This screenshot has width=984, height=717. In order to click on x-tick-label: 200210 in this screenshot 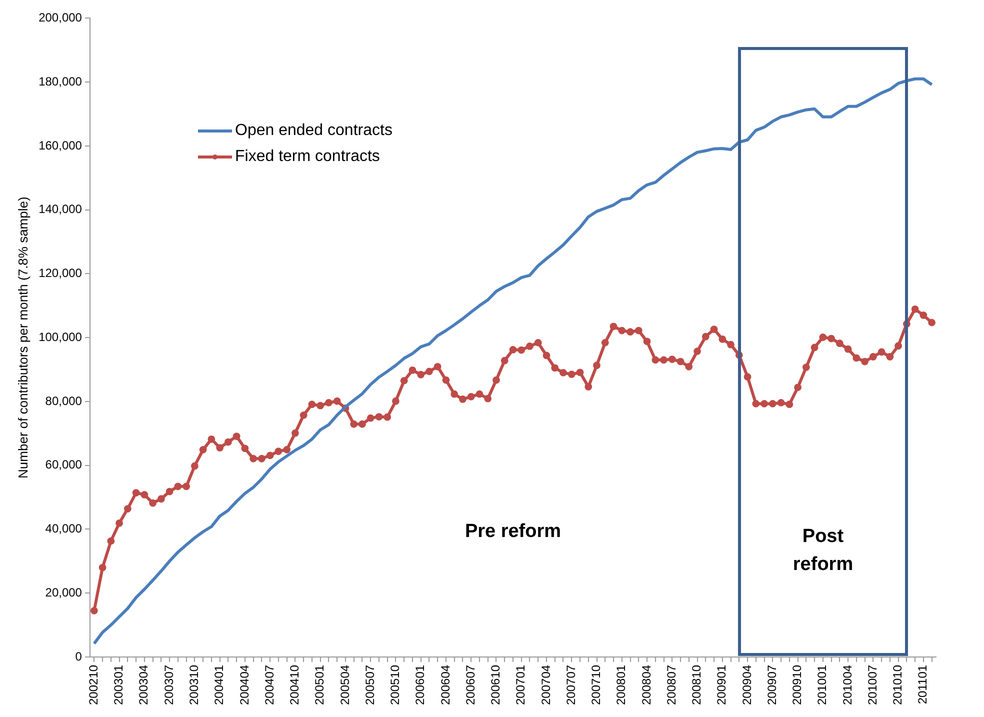, I will do `click(93, 685)`.